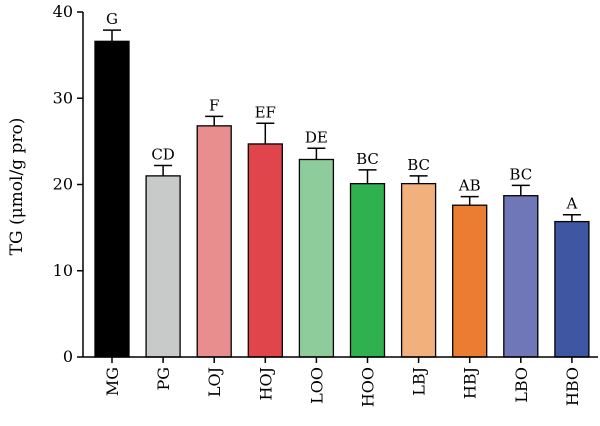 This screenshot has width=600, height=426. I want to click on significance-label: G, so click(112, 19).